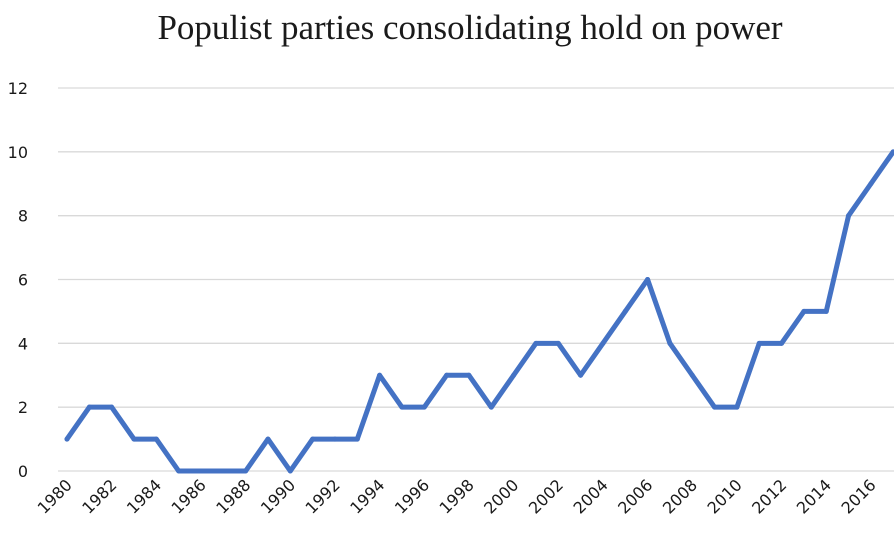  What do you see at coordinates (814, 496) in the screenshot?
I see `x-tick-label: 2014` at bounding box center [814, 496].